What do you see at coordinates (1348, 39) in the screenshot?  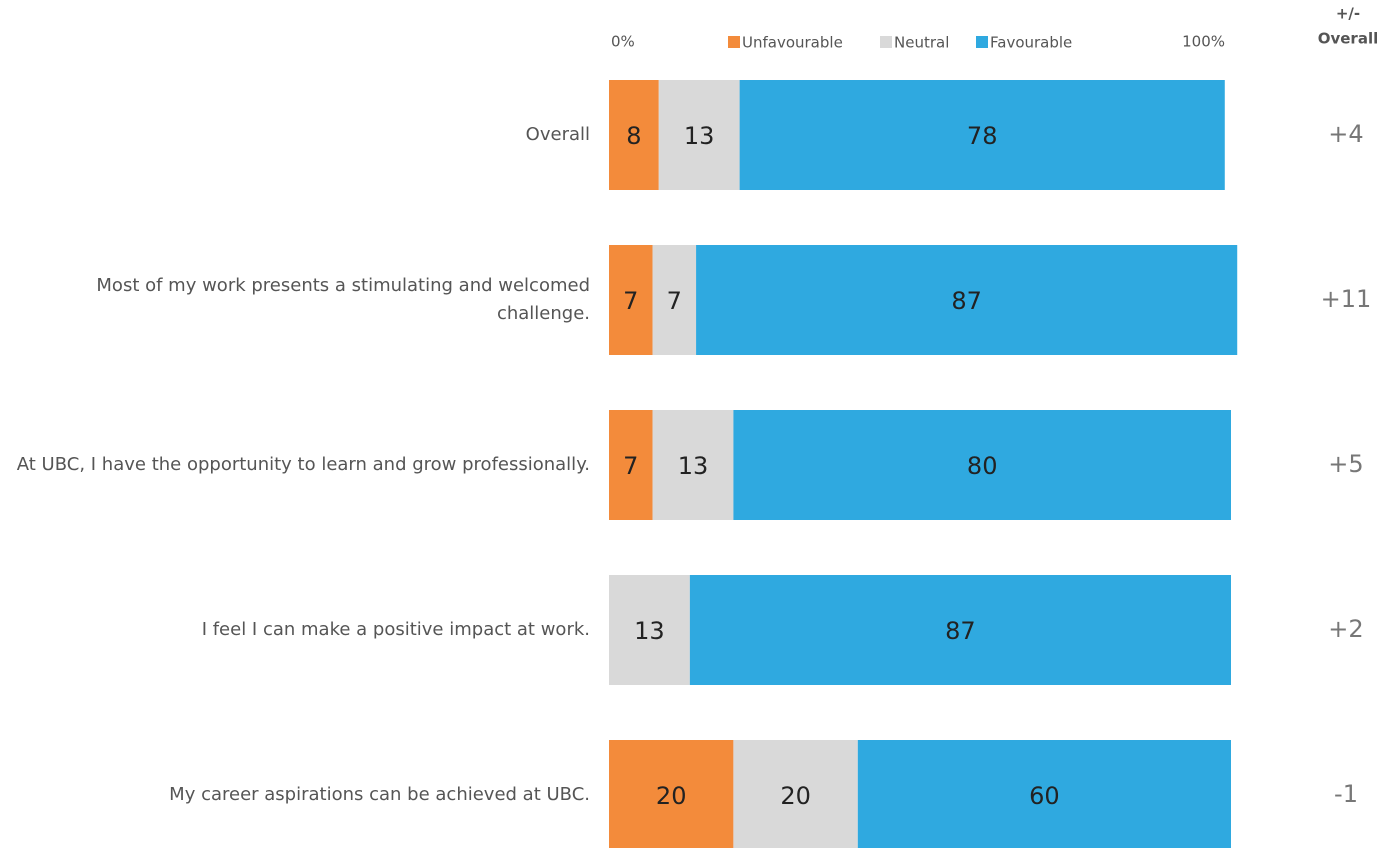 I see `comparison-header: Overall` at bounding box center [1348, 39].